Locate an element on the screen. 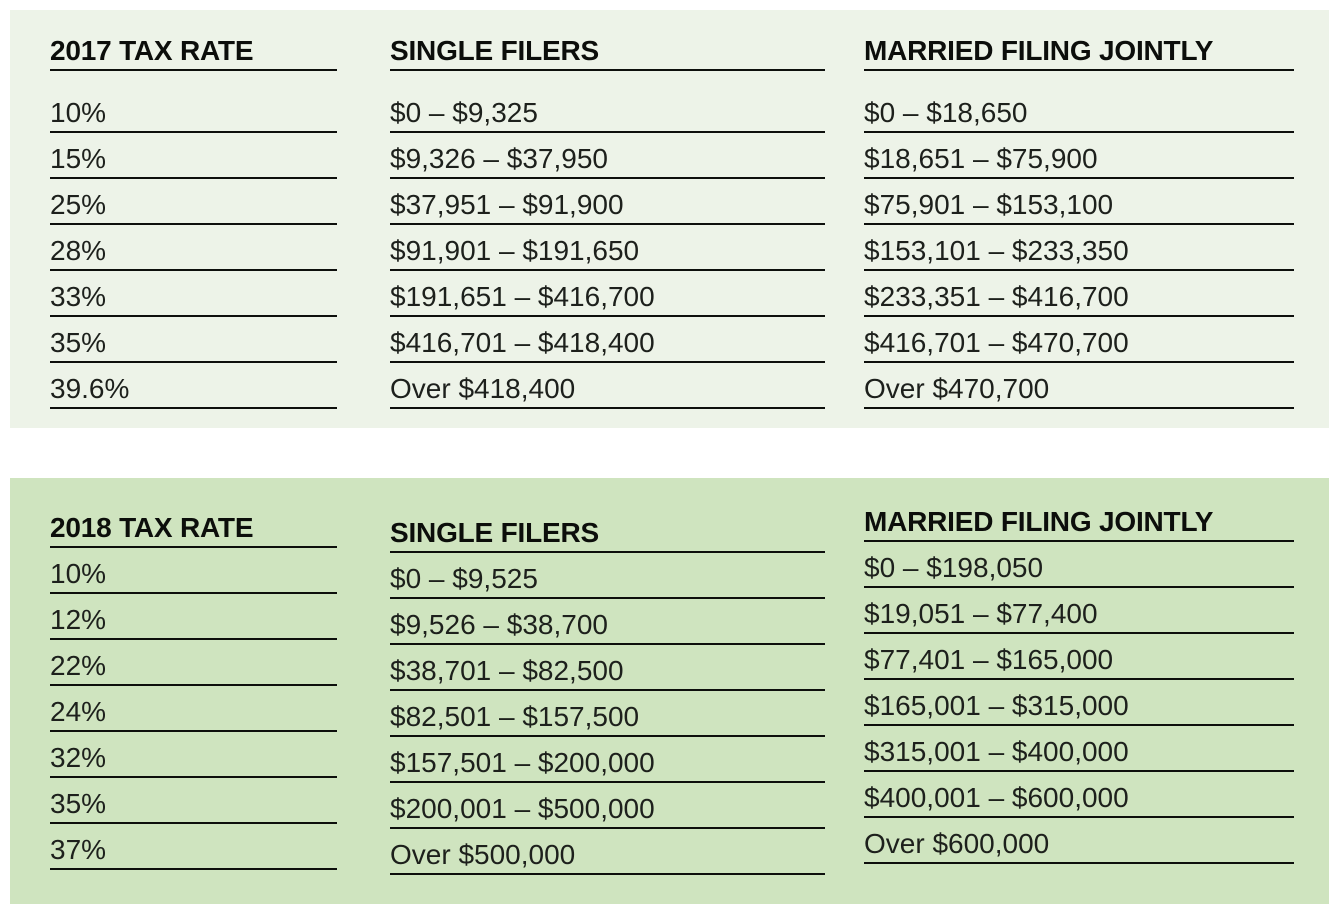 The height and width of the screenshot is (909, 1329). tax-rate-cell: 24% is located at coordinates (193, 709).